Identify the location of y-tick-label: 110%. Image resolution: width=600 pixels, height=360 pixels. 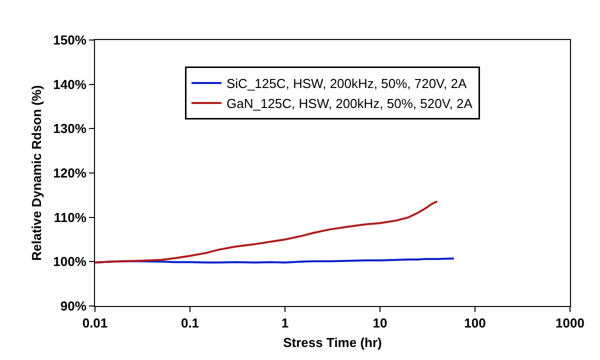
(70, 217).